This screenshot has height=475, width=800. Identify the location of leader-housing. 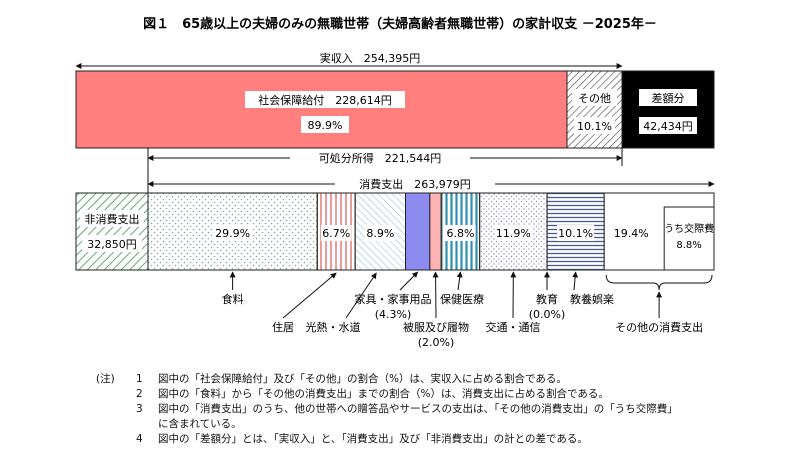
(309, 295).